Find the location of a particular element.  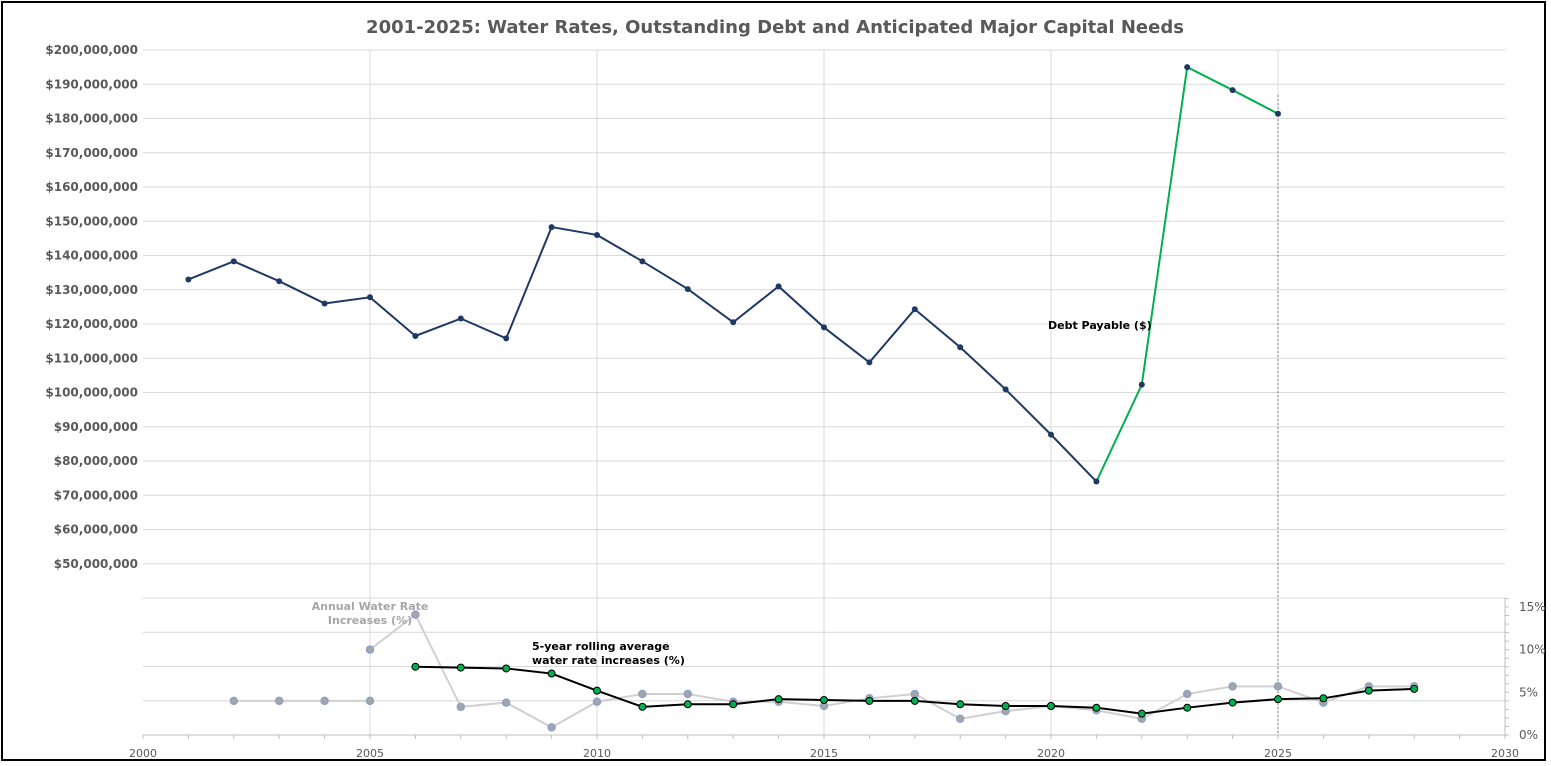

y-left-tick-label: $100,000,000 is located at coordinates (91, 393).